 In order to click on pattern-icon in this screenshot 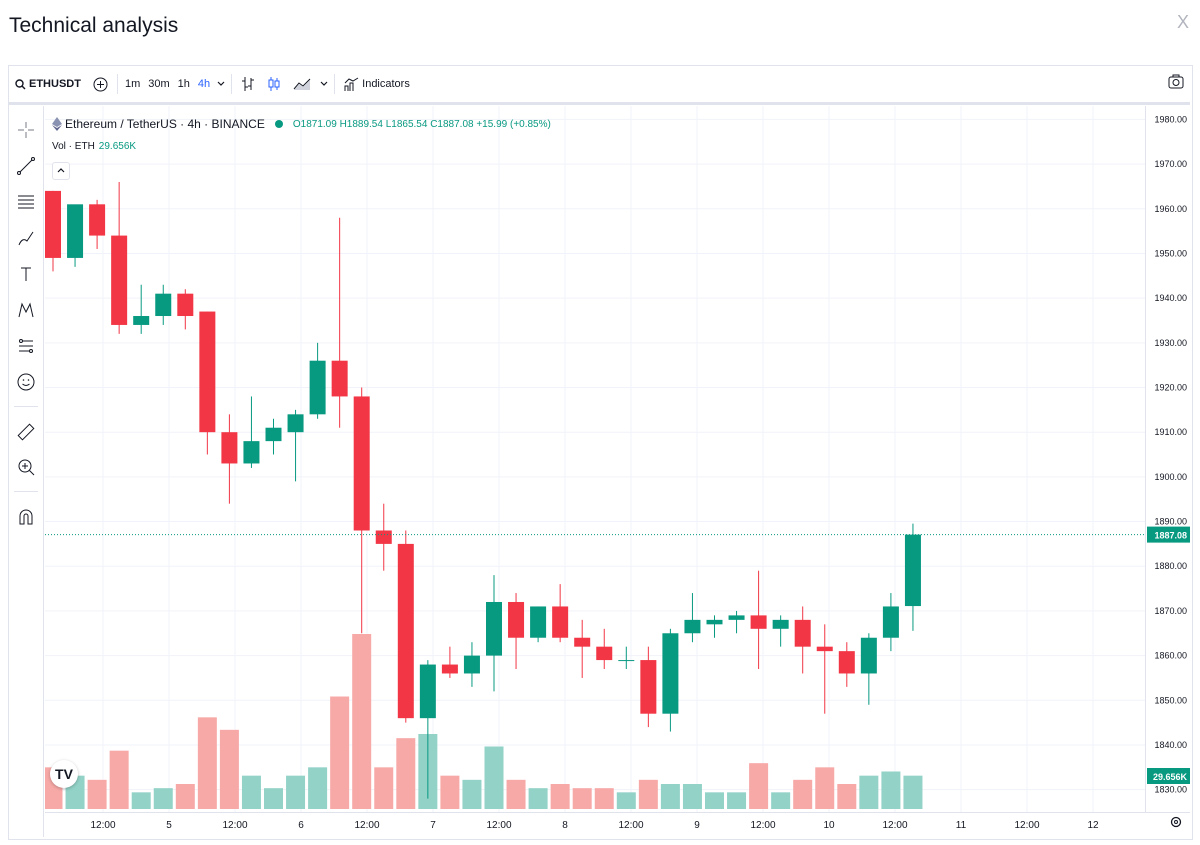, I will do `click(26, 310)`.